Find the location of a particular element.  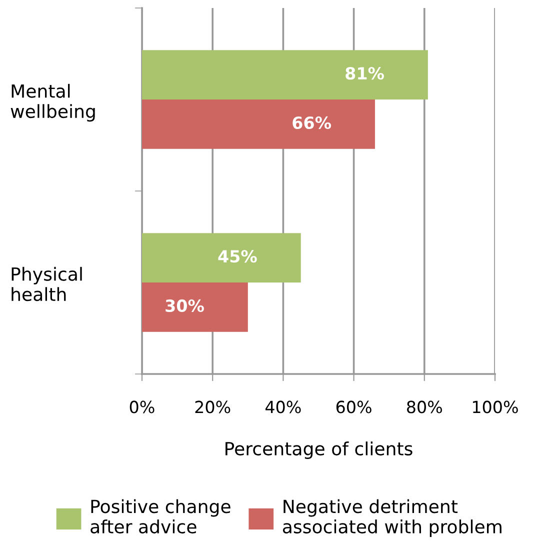

data-label: 30% is located at coordinates (185, 305).